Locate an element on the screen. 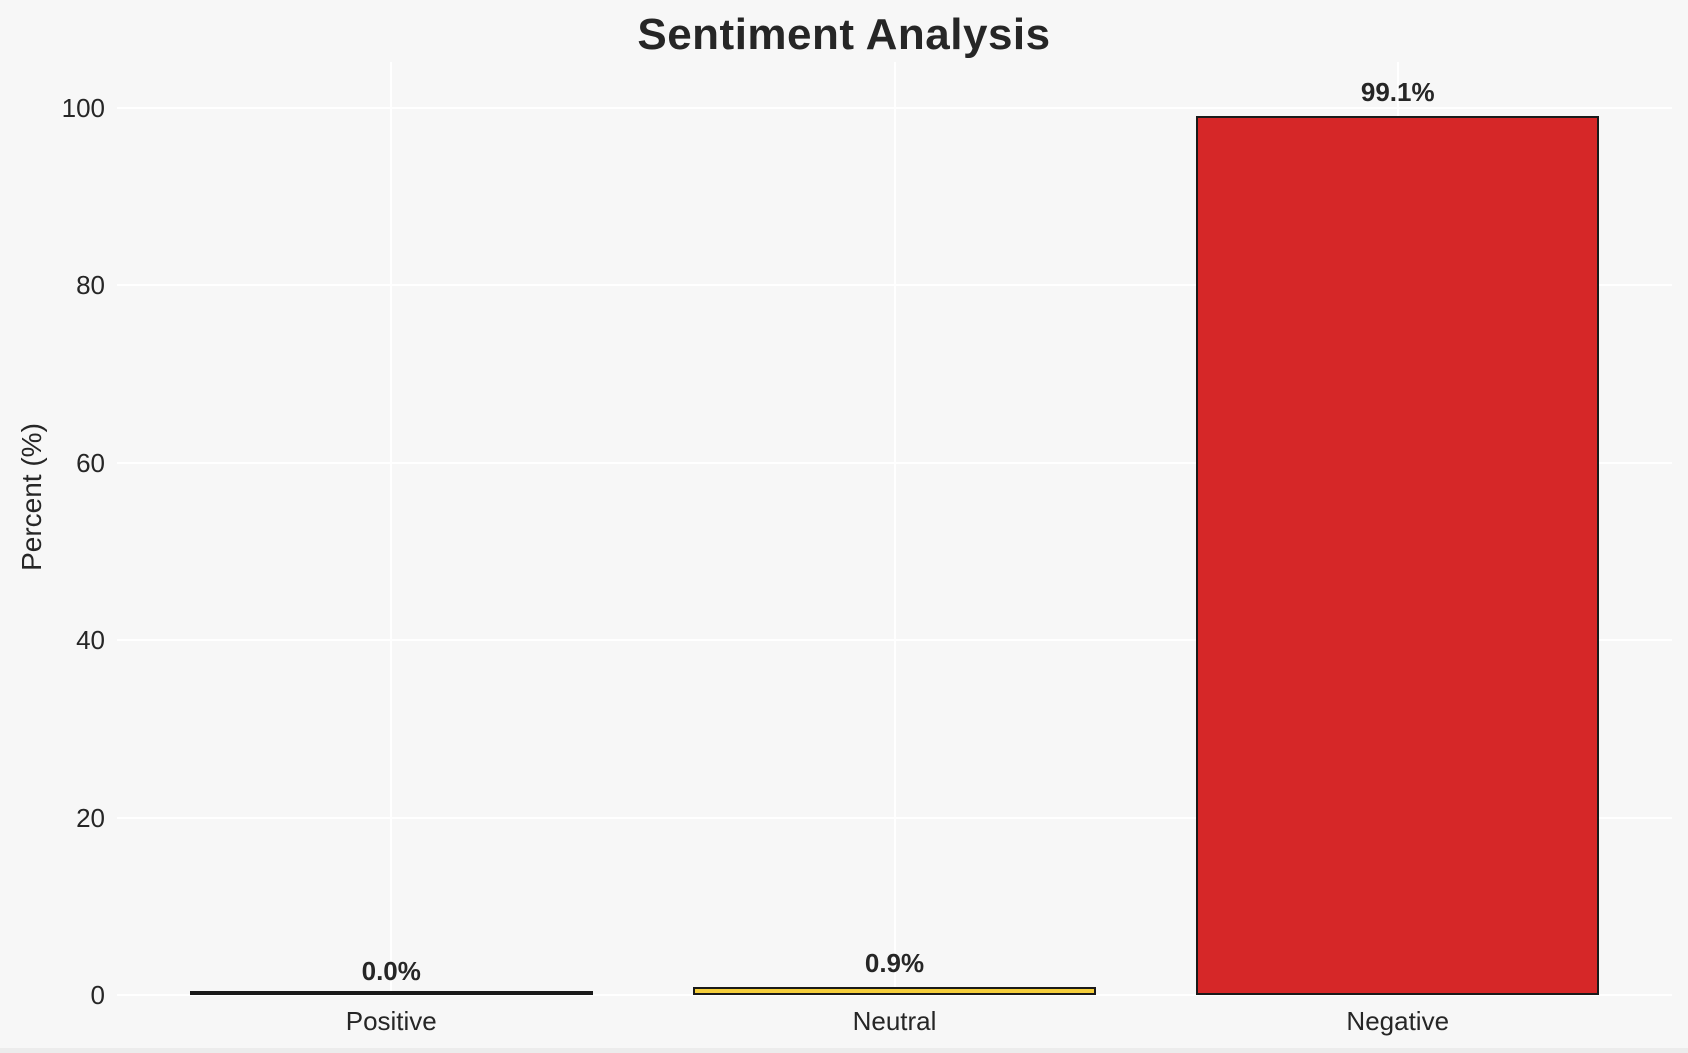 The height and width of the screenshot is (1053, 1688). y-axis-label: Percent (%) is located at coordinates (31, 497).